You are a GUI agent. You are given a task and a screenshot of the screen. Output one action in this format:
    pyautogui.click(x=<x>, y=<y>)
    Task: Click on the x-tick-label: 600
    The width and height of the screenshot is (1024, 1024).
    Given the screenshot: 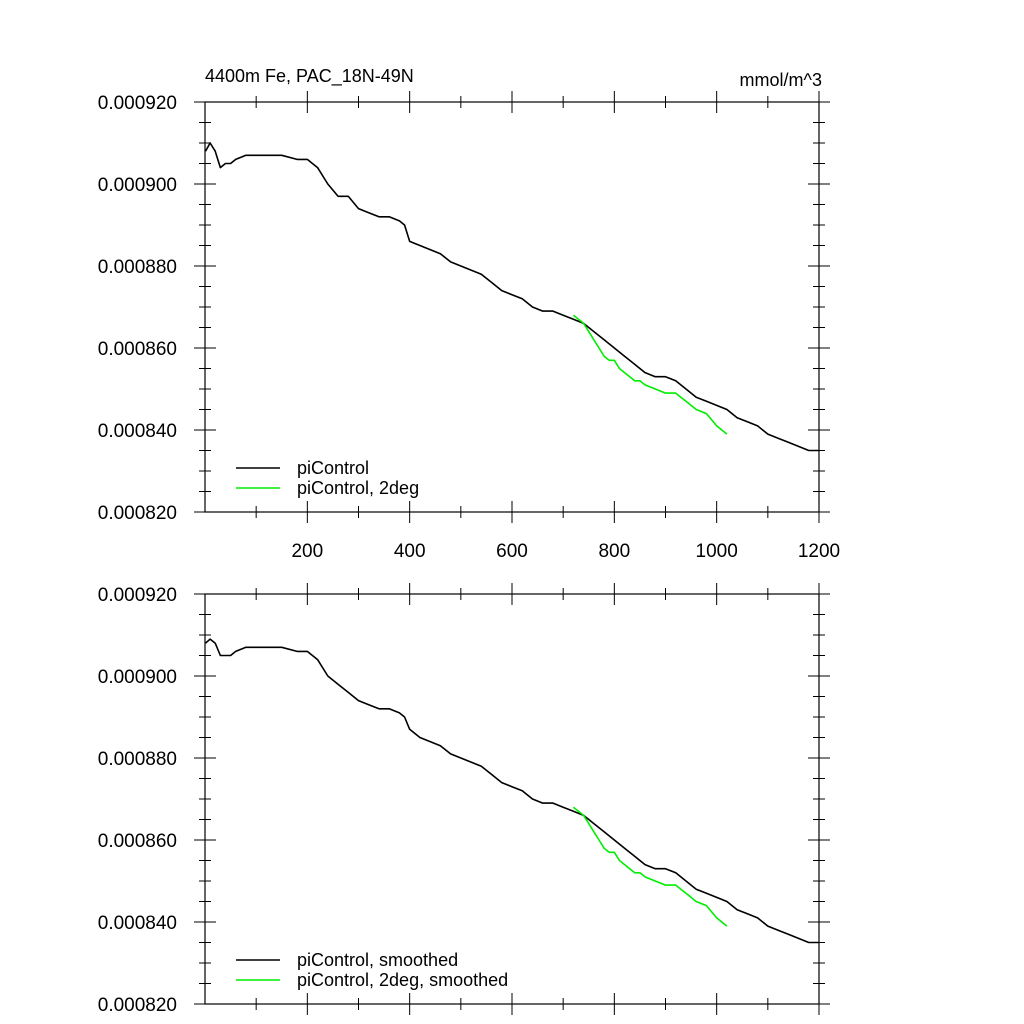 What is the action you would take?
    pyautogui.click(x=512, y=551)
    